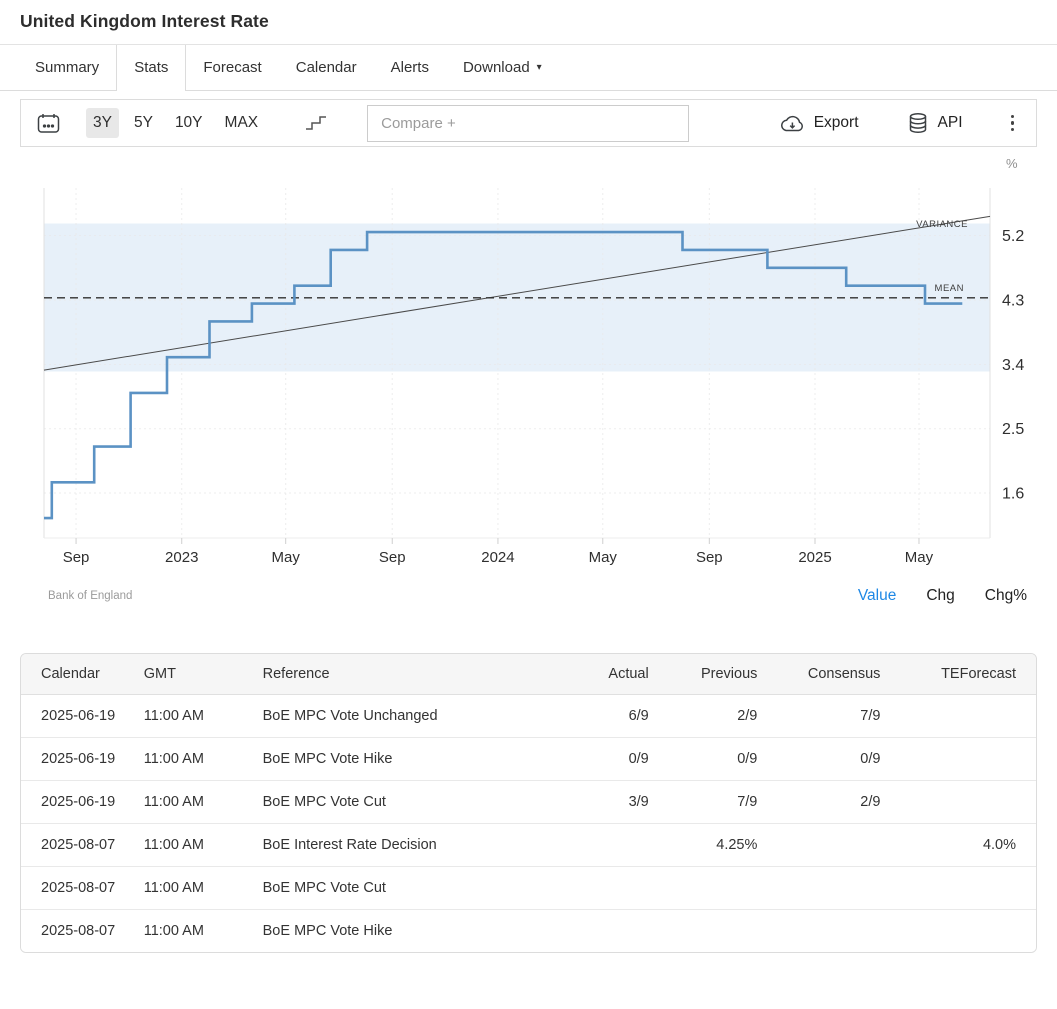 The width and height of the screenshot is (1057, 1009). I want to click on api-label: API, so click(950, 122).